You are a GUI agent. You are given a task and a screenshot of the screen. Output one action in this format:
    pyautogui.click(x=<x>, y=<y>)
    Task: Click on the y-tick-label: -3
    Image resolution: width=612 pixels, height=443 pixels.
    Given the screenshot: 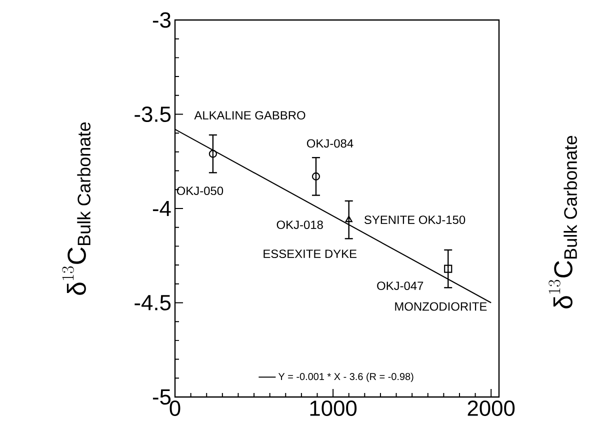 What is the action you would take?
    pyautogui.click(x=161, y=20)
    